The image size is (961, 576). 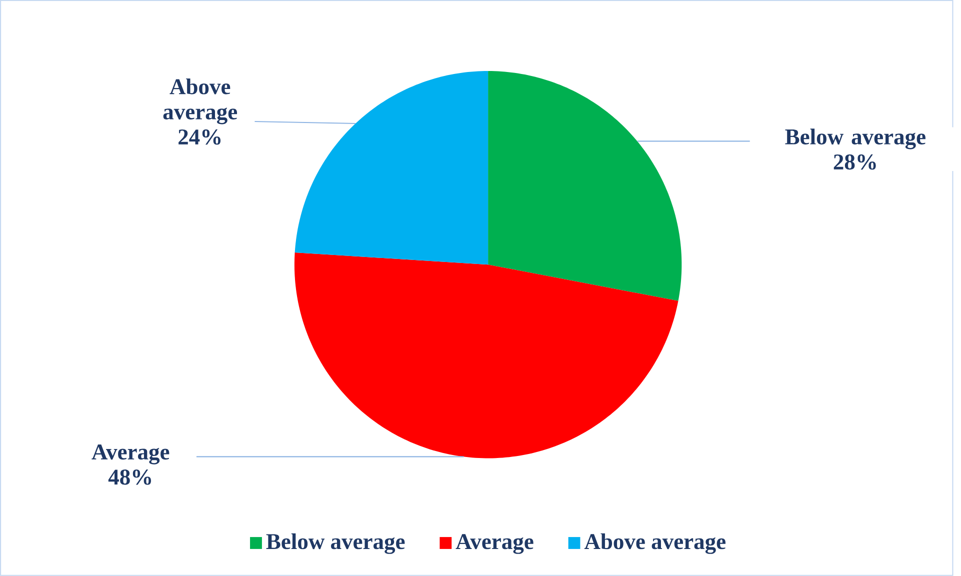 I want to click on slice-label: Average, so click(x=131, y=454).